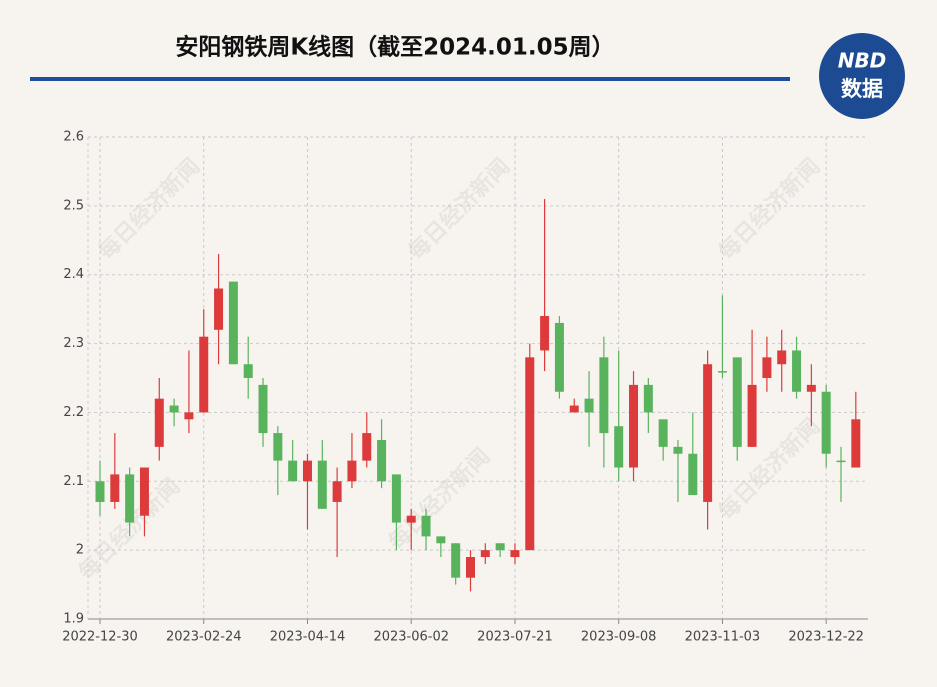  Describe the element at coordinates (394, 47) in the screenshot. I see `chart-title: 安阳钢铁周K线图（截至2024.01.05周）` at that location.